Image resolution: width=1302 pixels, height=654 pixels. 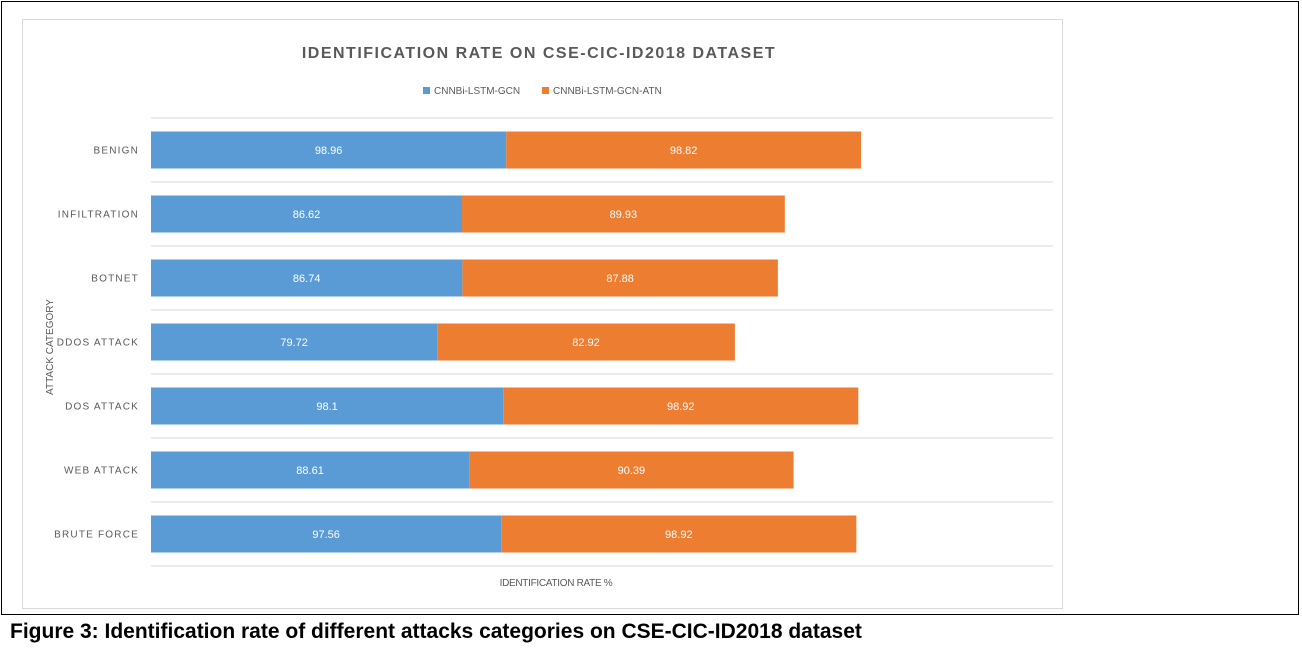 I want to click on data-label-series-1-botnet: 86.74, so click(x=307, y=279).